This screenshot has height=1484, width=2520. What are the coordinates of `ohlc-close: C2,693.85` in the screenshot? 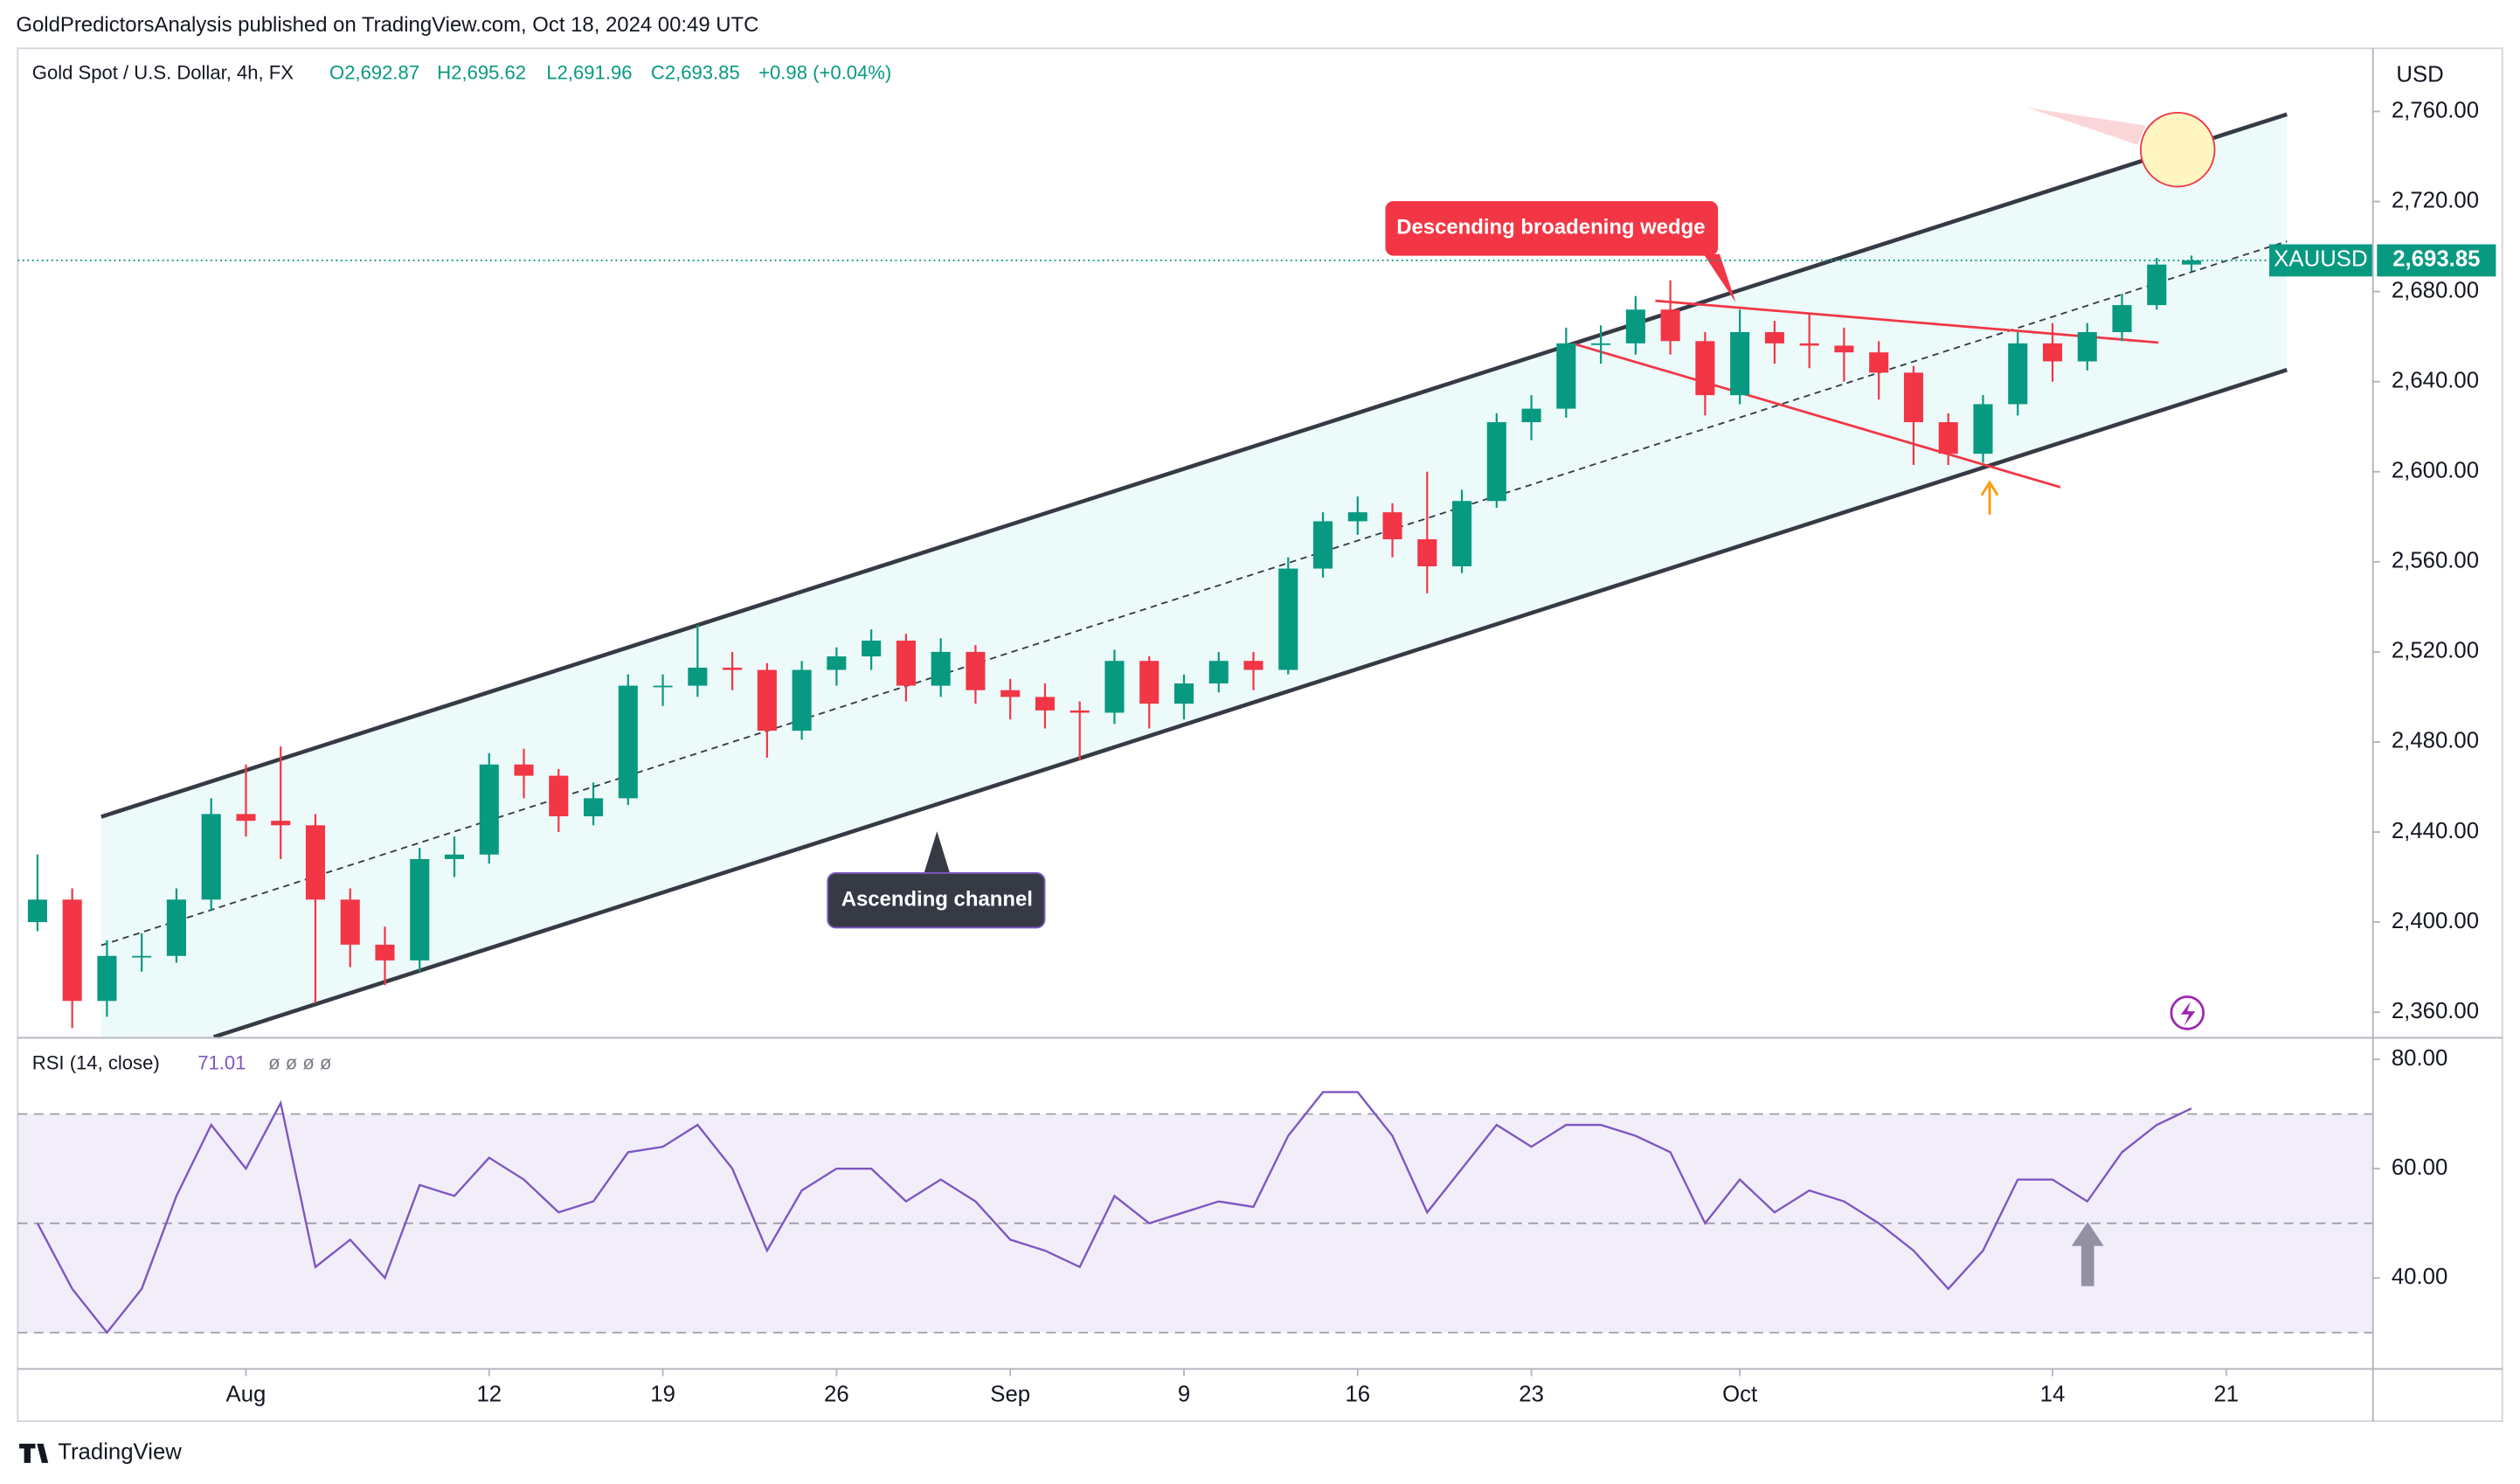 It's located at (695, 73).